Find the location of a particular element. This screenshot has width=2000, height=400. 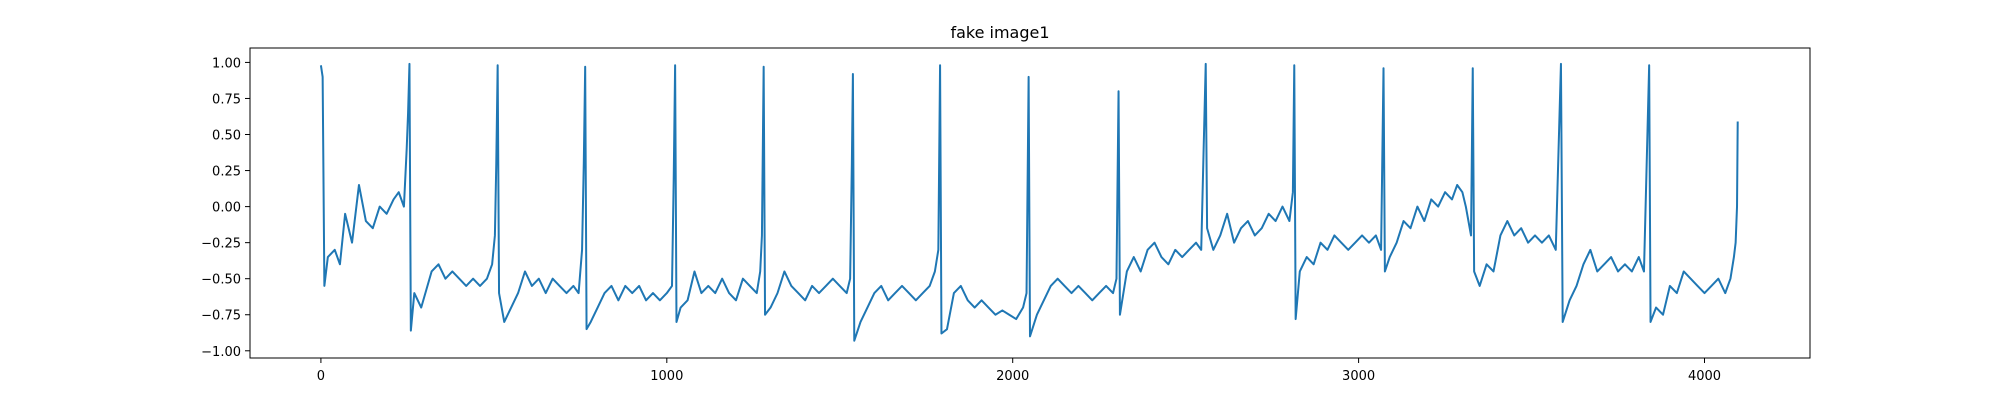

x-tick-label: 1000 is located at coordinates (666, 376).